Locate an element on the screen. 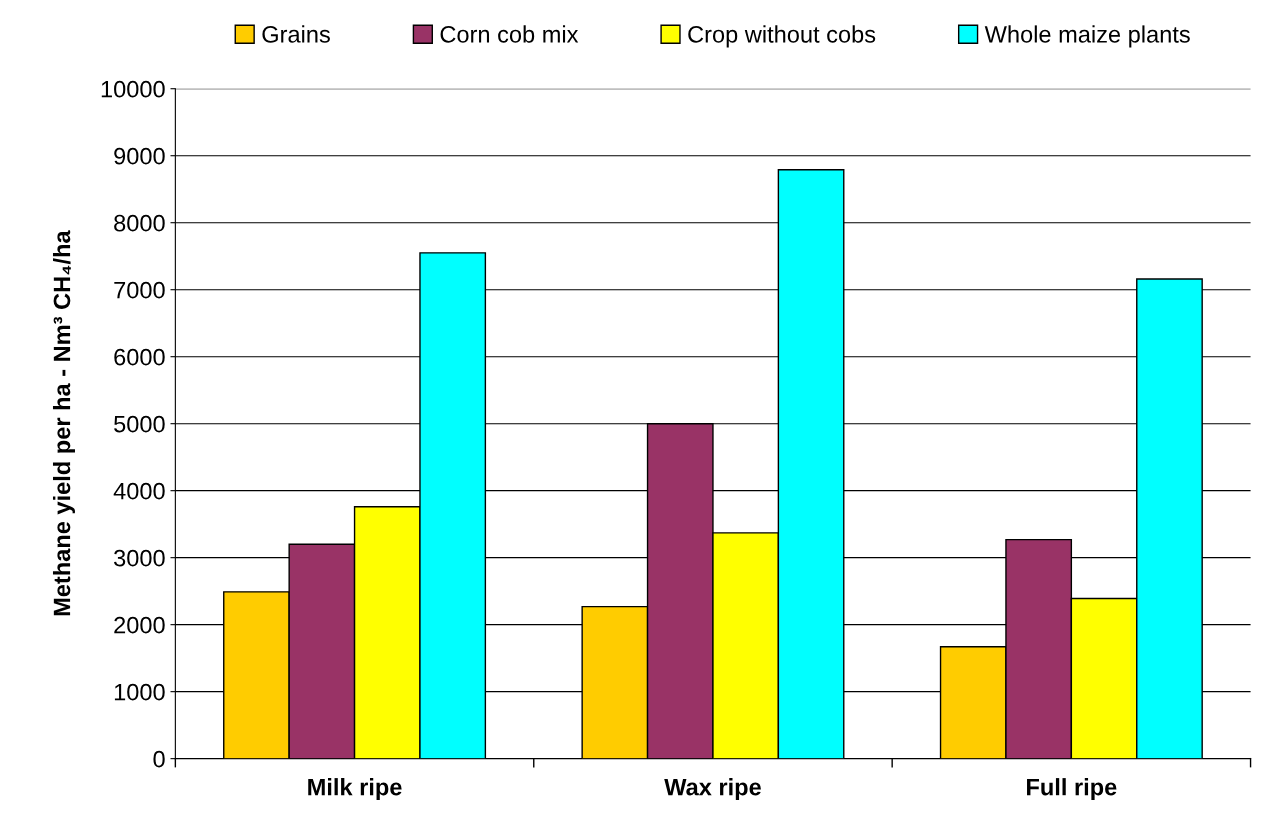  y-tick-label: 9000 is located at coordinates (139, 156).